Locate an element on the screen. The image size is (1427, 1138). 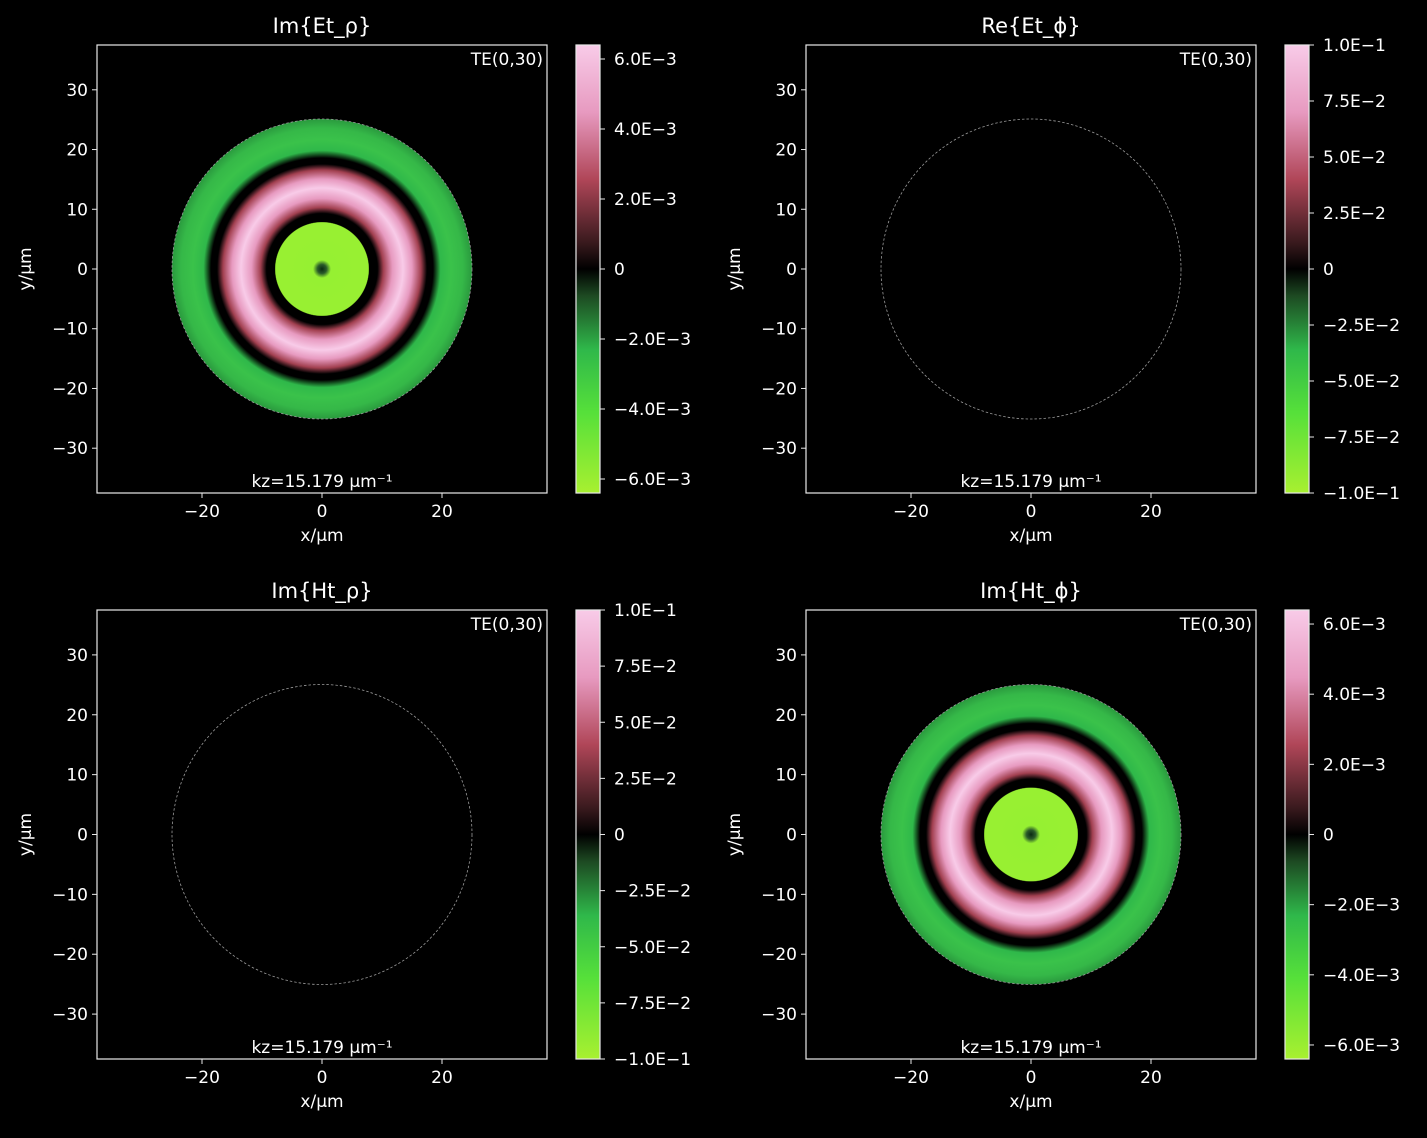
colorbar: 6.0E−3 4.0E−3 2.0E−3 0 −2.0E−3 −4.0E−3 −6.0E−3 is located at coordinates (1342, 834).